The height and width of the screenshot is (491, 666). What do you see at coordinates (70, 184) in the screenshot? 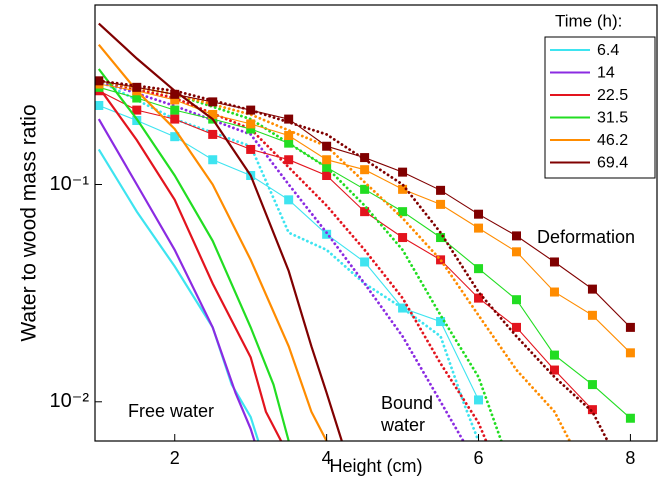
I see `y-tick-label: 10⁻¹` at bounding box center [70, 184].